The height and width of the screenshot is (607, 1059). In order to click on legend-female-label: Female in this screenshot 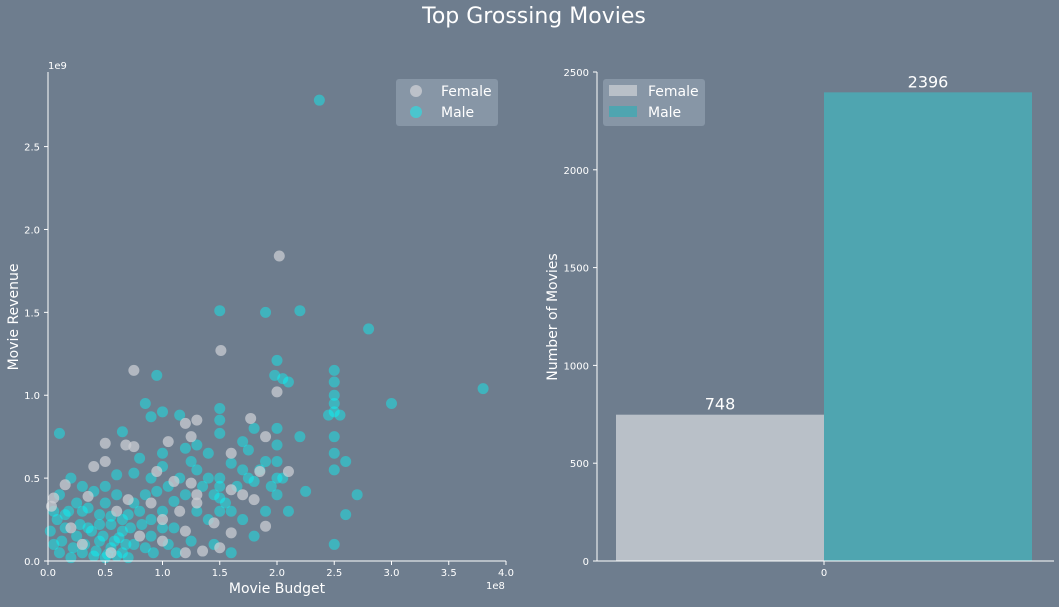, I will do `click(466, 92)`.